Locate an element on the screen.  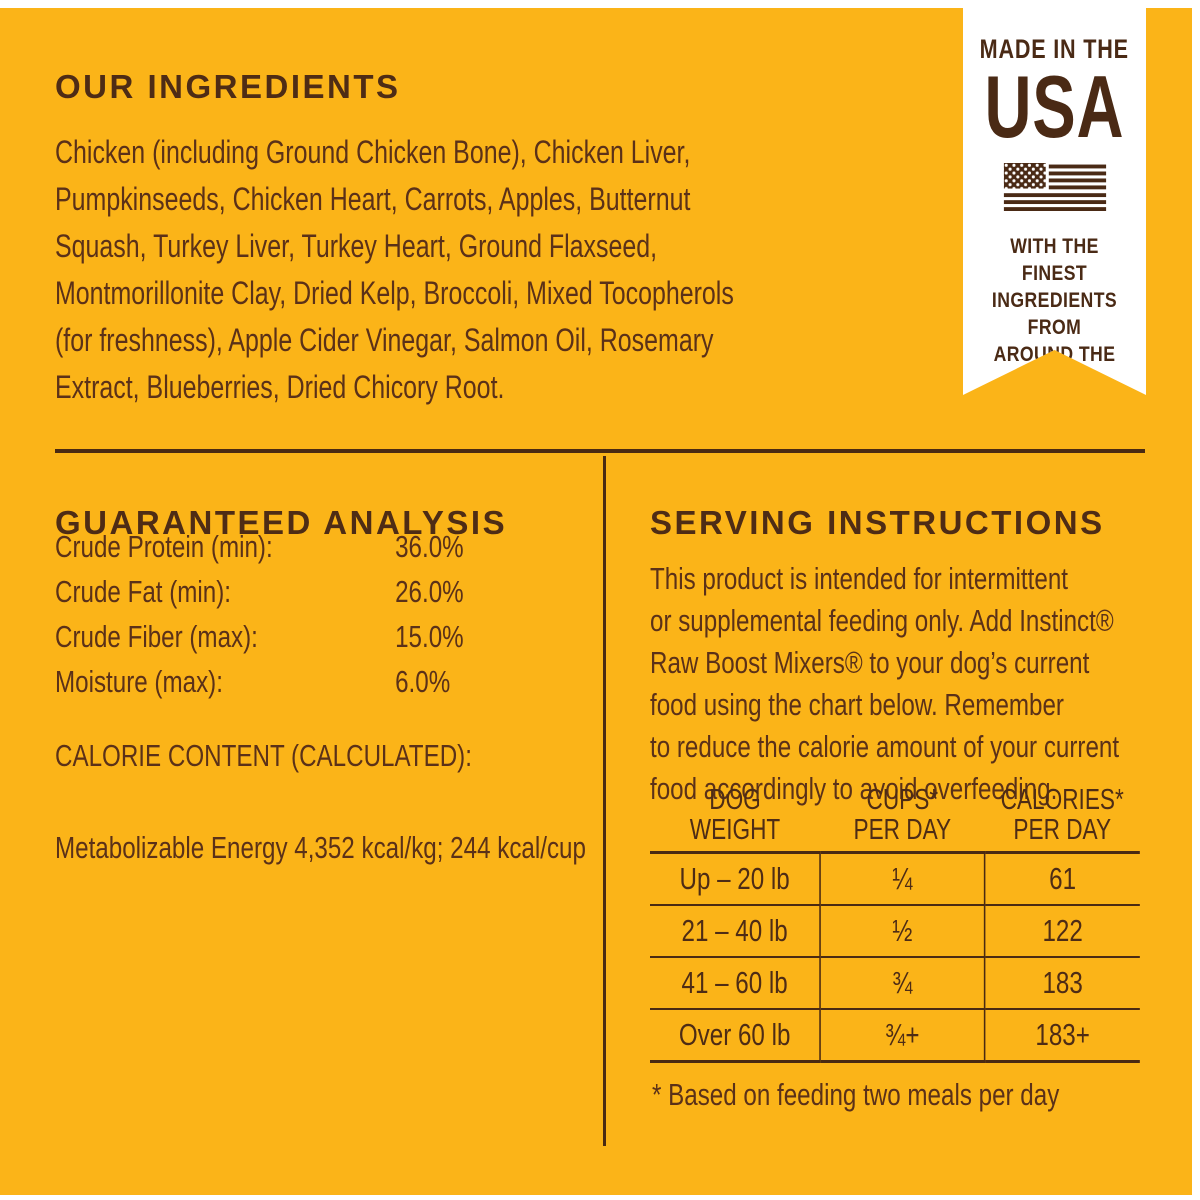
made-in-the-text: MADE IN THE is located at coordinates (1054, 49).